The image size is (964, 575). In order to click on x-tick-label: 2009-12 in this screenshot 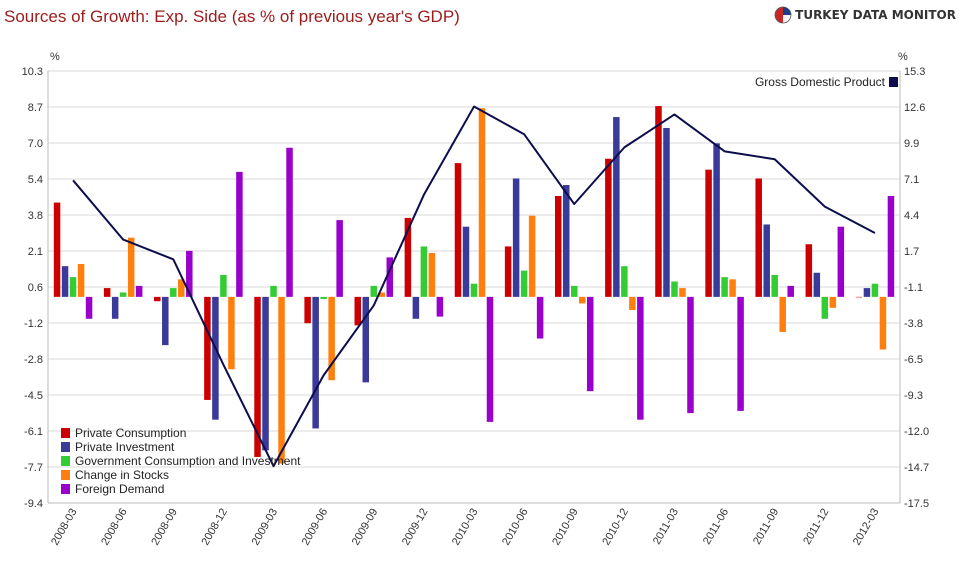, I will do `click(415, 527)`.